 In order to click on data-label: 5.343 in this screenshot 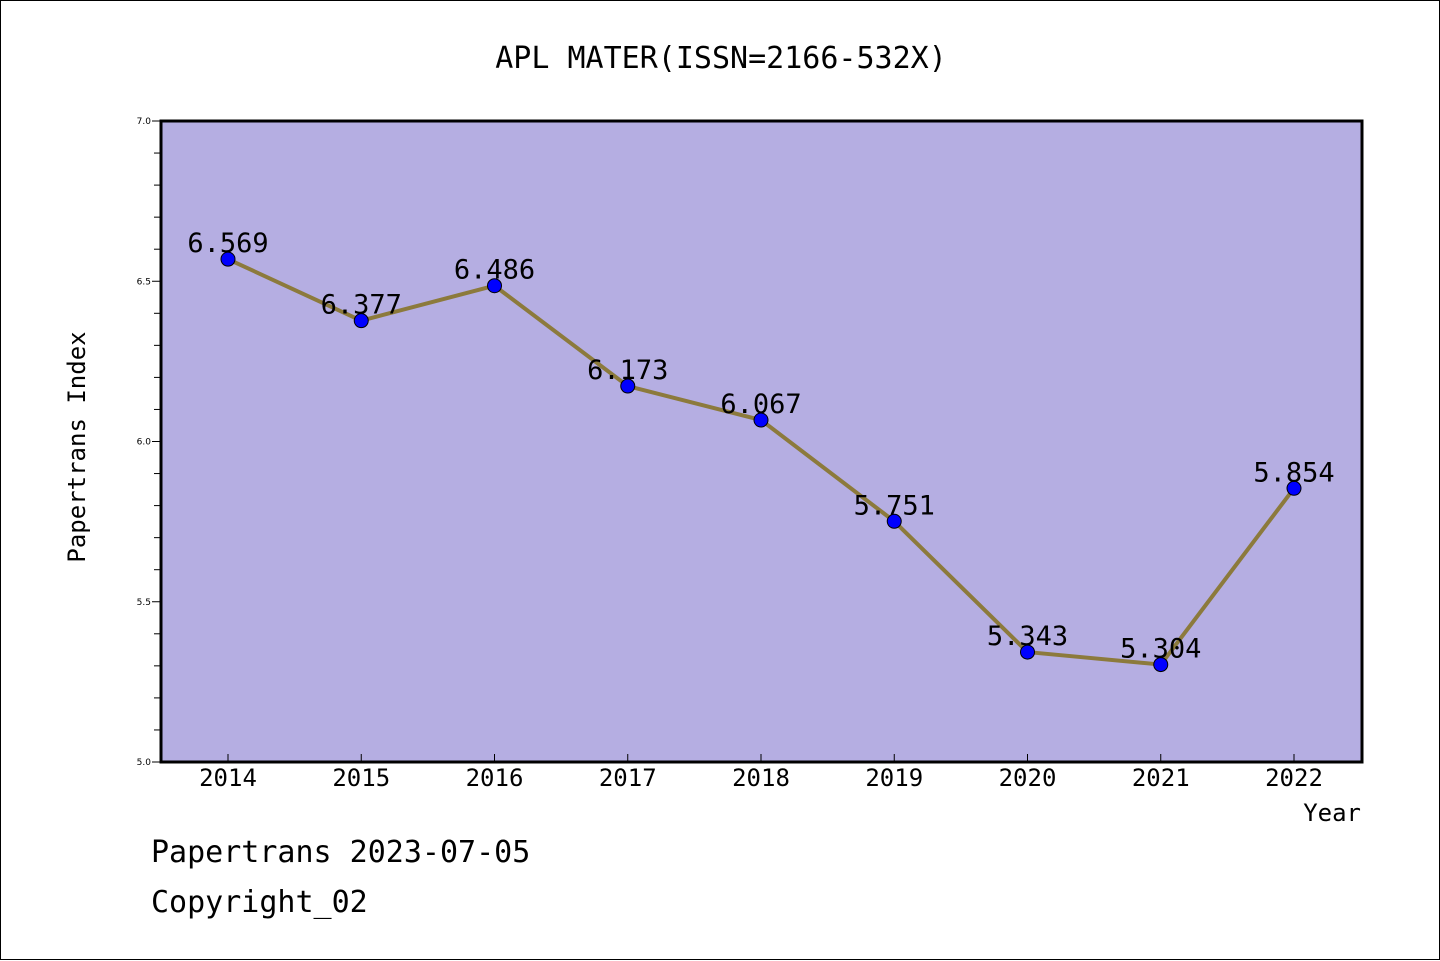, I will do `click(1027, 636)`.